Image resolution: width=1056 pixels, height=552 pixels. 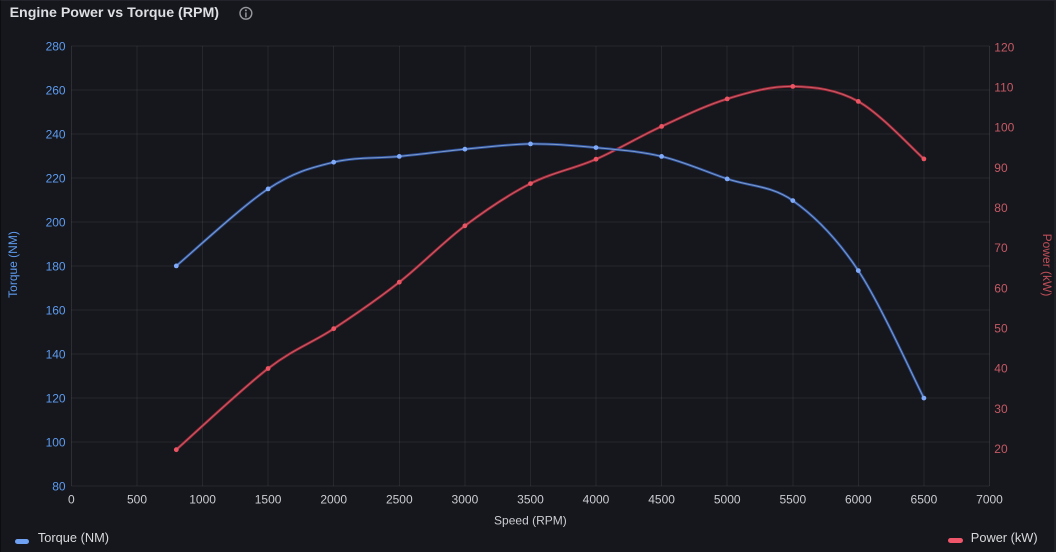 What do you see at coordinates (56, 178) in the screenshot?
I see `svg-text: 220` at bounding box center [56, 178].